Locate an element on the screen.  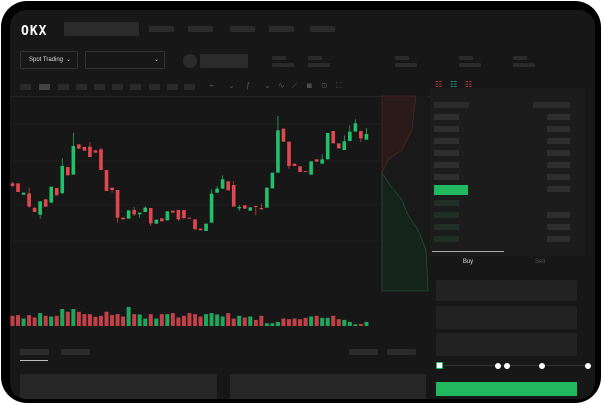
candle-type-icon: ⌁ is located at coordinates (211, 85).